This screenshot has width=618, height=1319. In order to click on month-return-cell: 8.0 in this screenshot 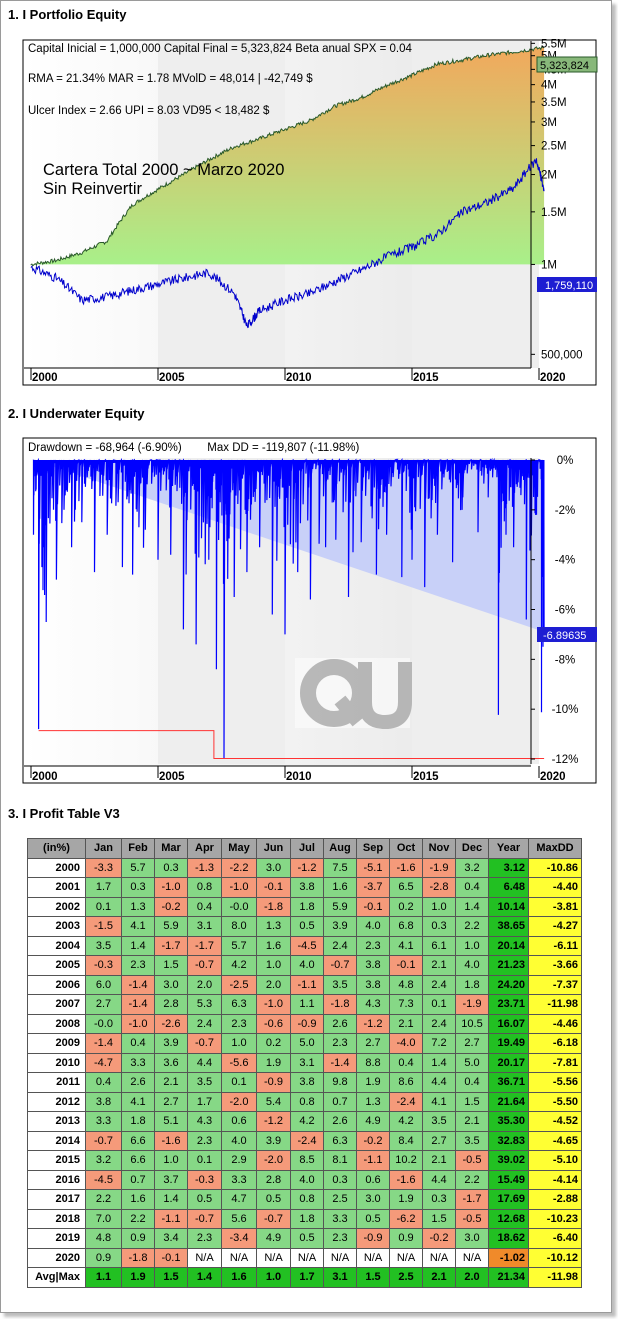, I will do `click(239, 926)`.